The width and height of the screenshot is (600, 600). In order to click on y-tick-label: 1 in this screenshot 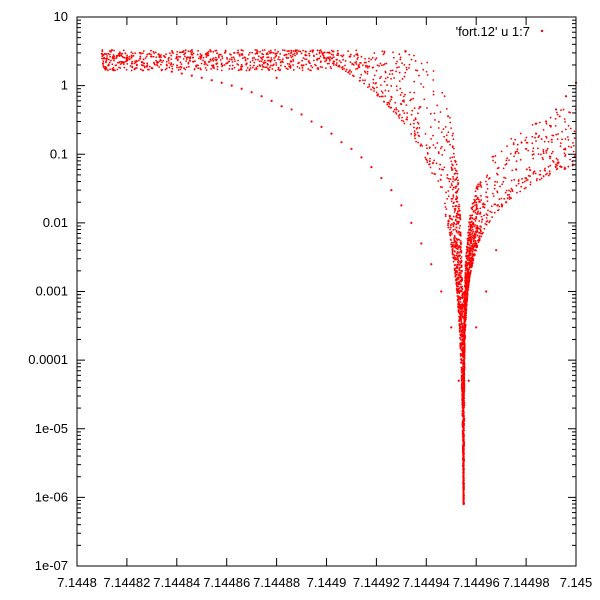, I will do `click(64, 85)`.